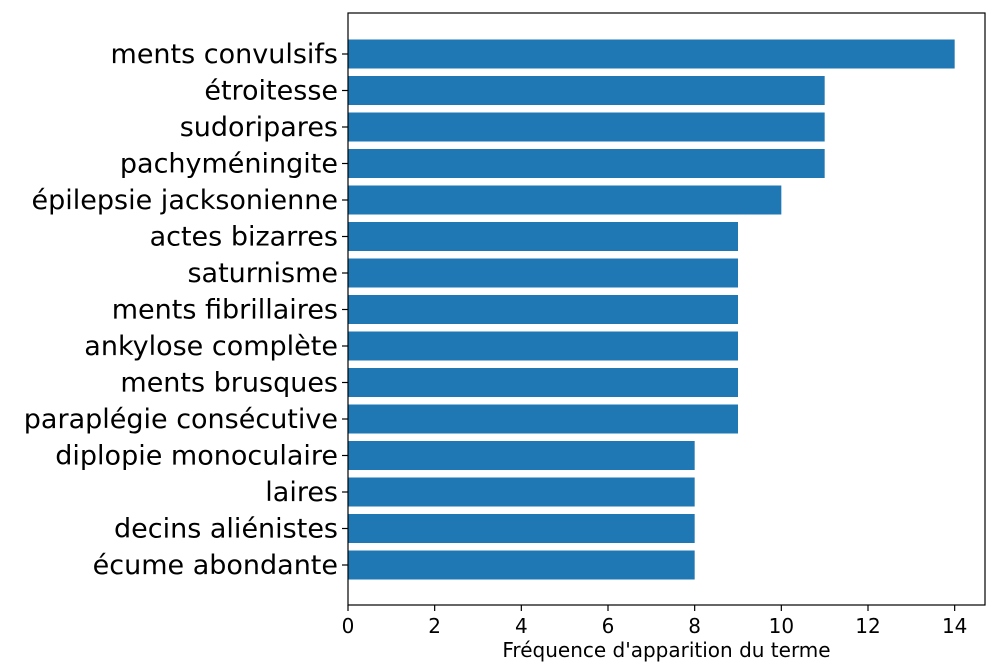 This screenshot has width=1000, height=665. Describe the element at coordinates (271, 91) in the screenshot. I see `category-label-1: étroitesse` at that location.